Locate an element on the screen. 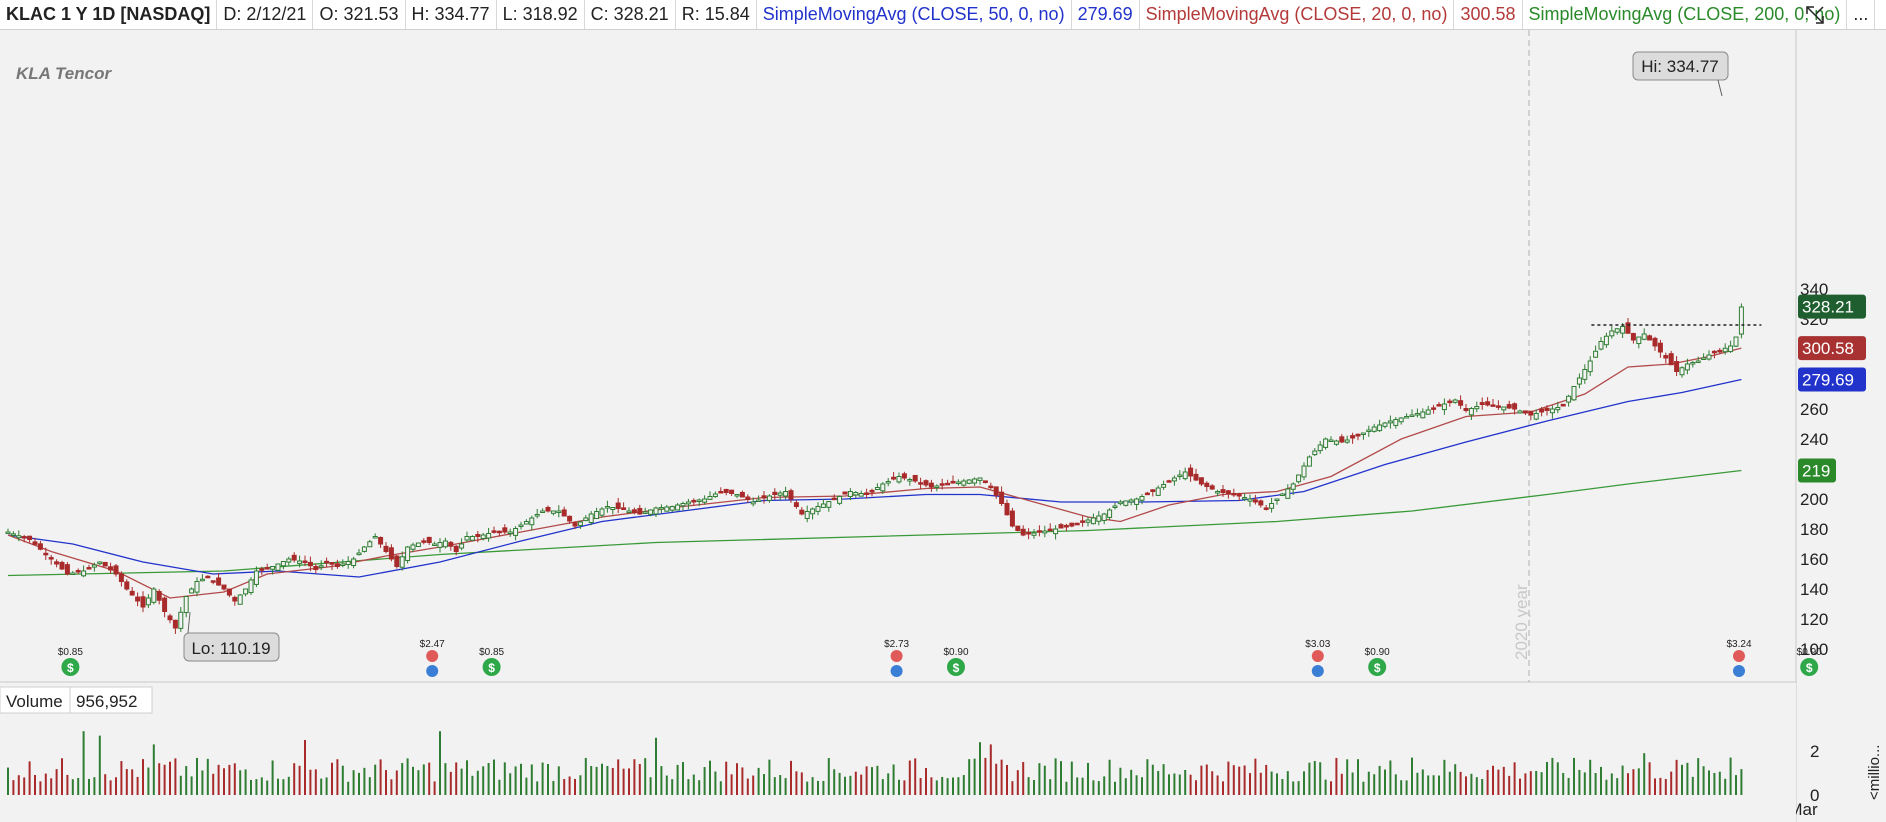  y-tick-label: 240 is located at coordinates (1814, 439).